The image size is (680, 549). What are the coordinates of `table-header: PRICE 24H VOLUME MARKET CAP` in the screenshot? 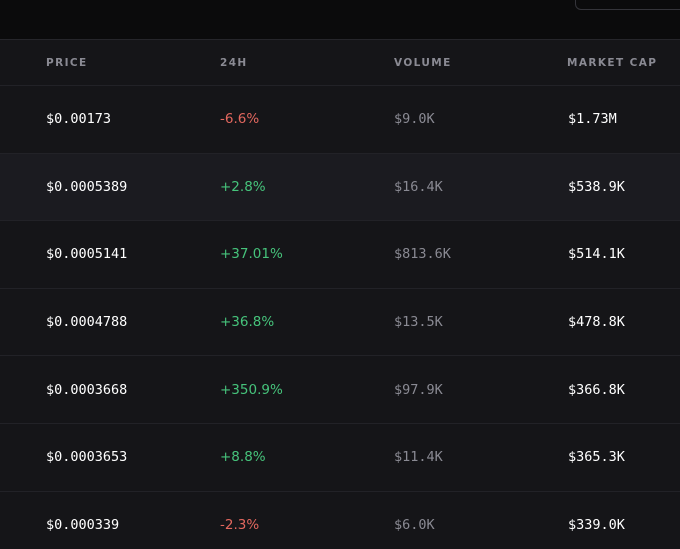 It's located at (340, 63).